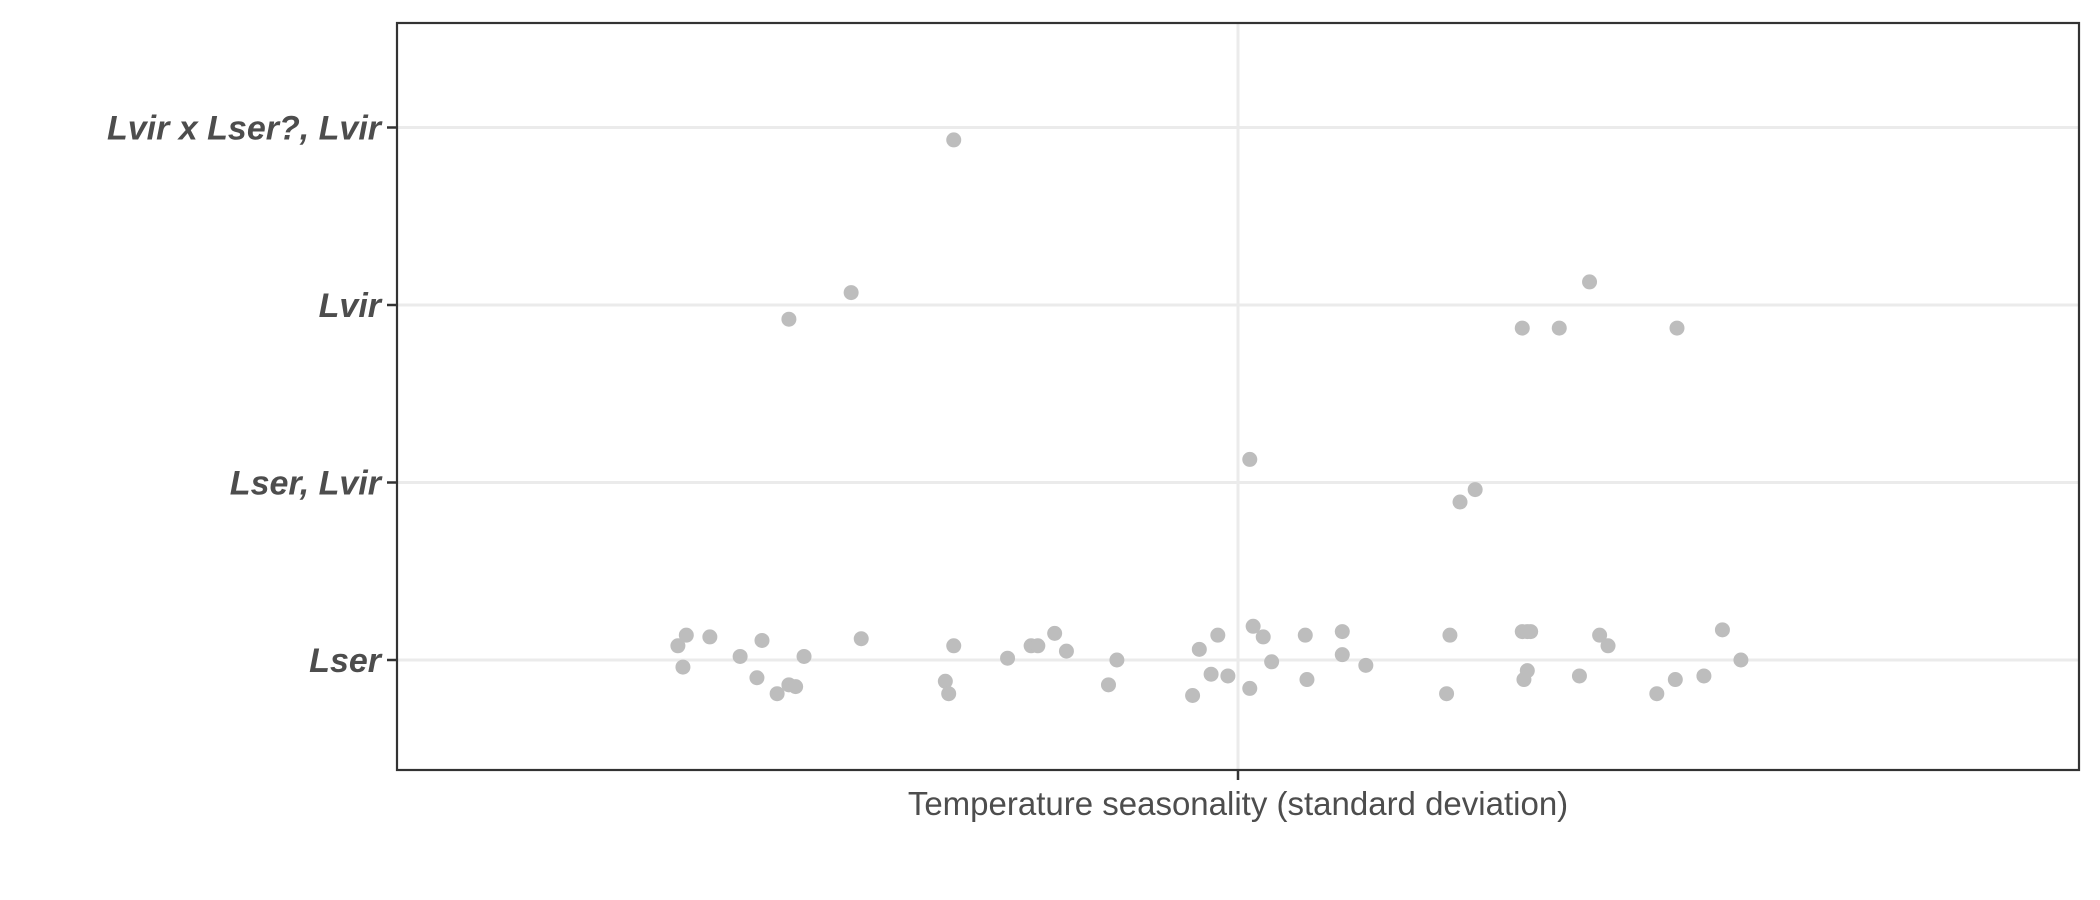  I want to click on y-tick-label: Lvir, so click(351, 306).